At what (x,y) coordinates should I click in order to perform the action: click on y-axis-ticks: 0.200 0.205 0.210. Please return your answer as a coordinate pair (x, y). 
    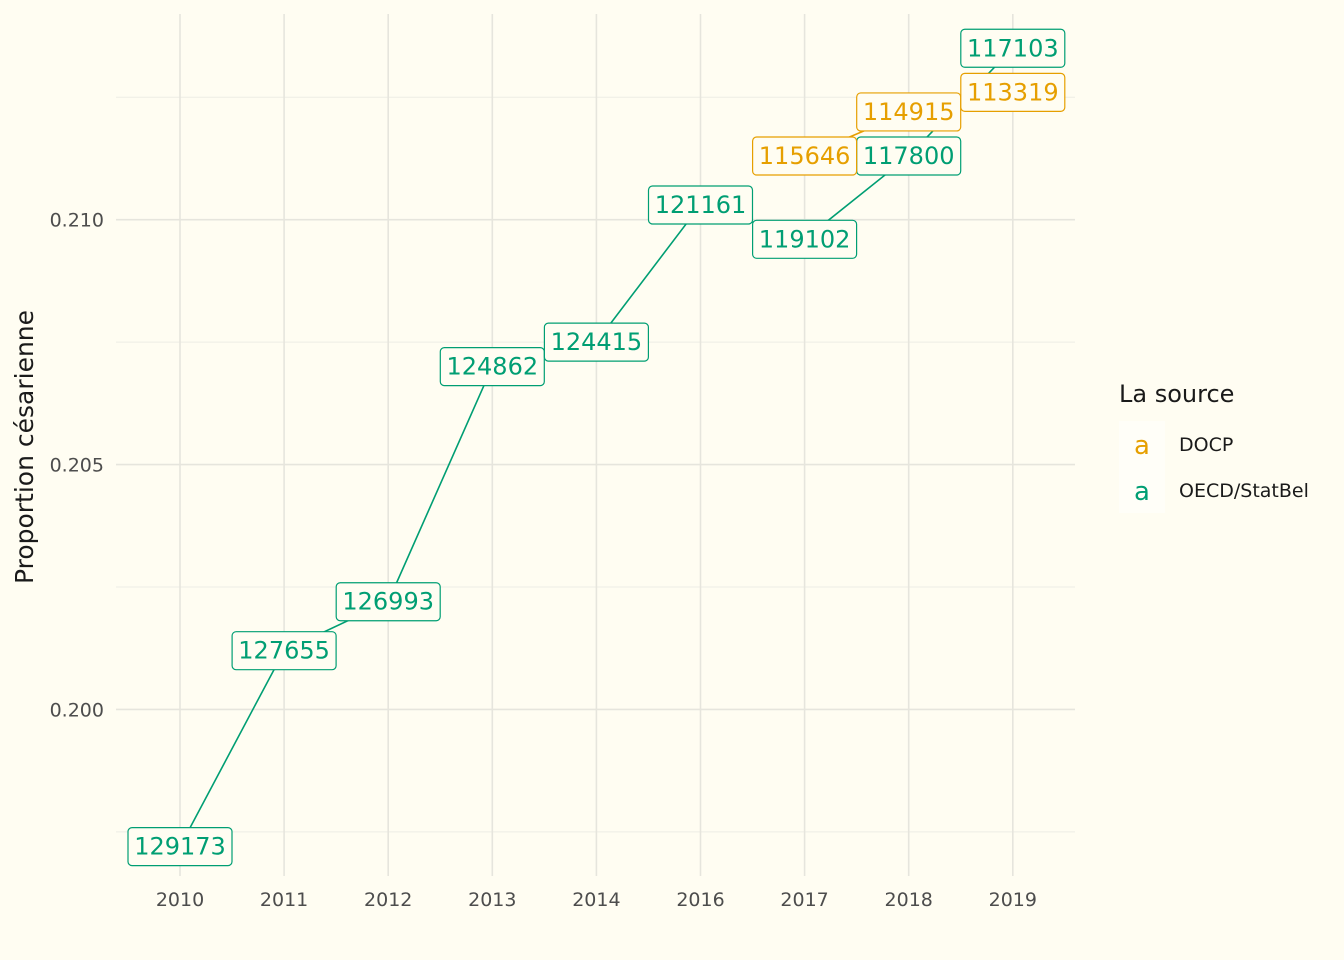
    Looking at the image, I should click on (77, 466).